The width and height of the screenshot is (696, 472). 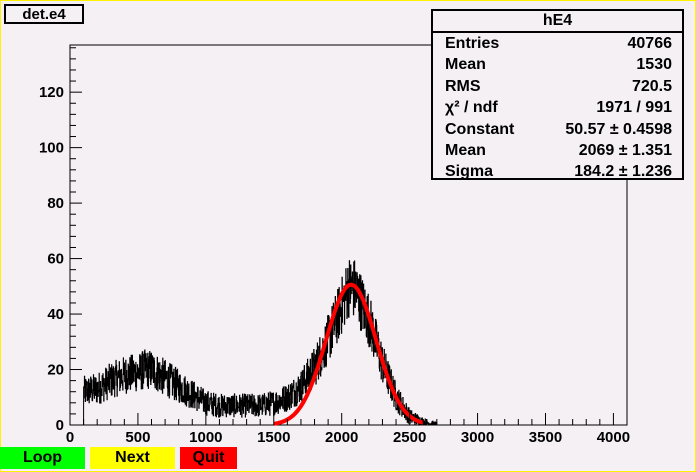 I want to click on y-tick-label: 20, so click(x=55, y=370).